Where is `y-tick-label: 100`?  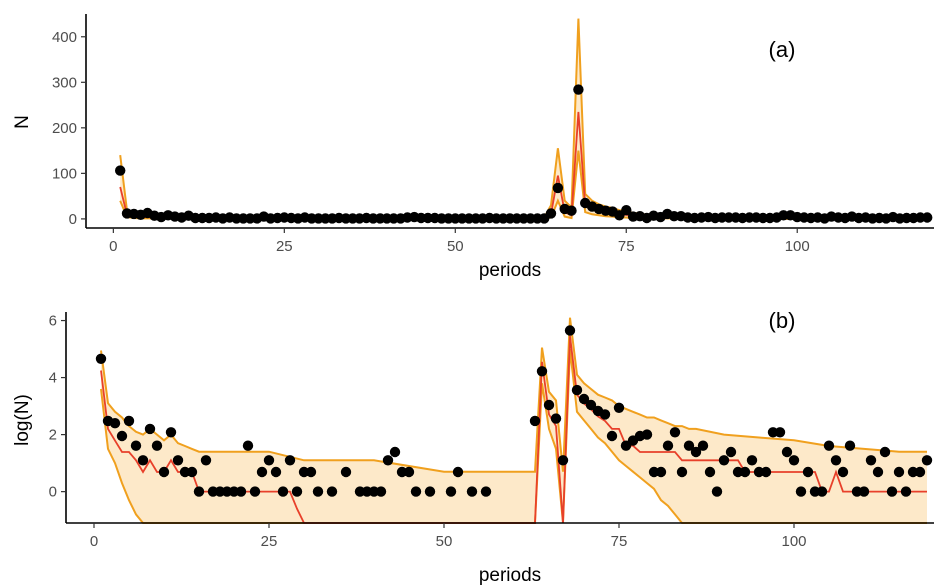
y-tick-label: 100 is located at coordinates (64, 173).